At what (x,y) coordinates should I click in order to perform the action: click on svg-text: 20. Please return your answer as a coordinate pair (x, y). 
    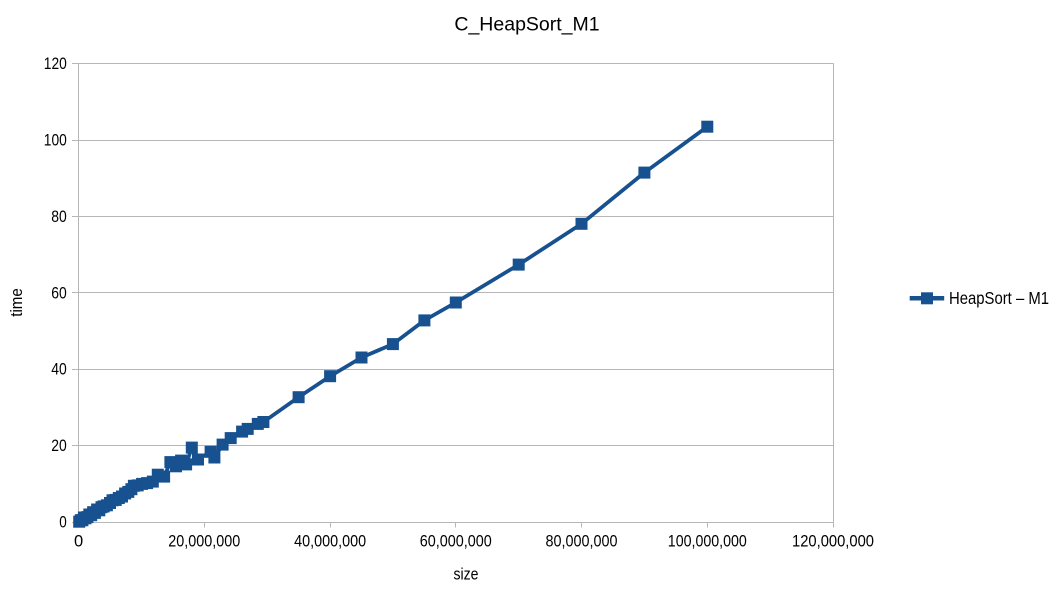
    Looking at the image, I should click on (59, 446).